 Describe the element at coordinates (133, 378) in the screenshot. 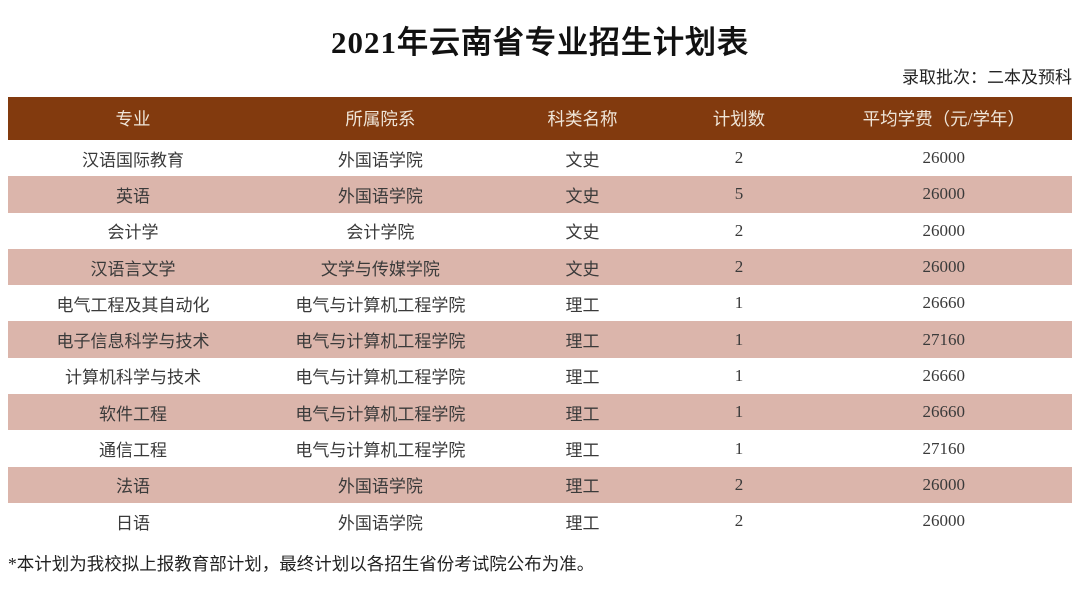

I see `cell-major: 计算机科学与技术` at that location.